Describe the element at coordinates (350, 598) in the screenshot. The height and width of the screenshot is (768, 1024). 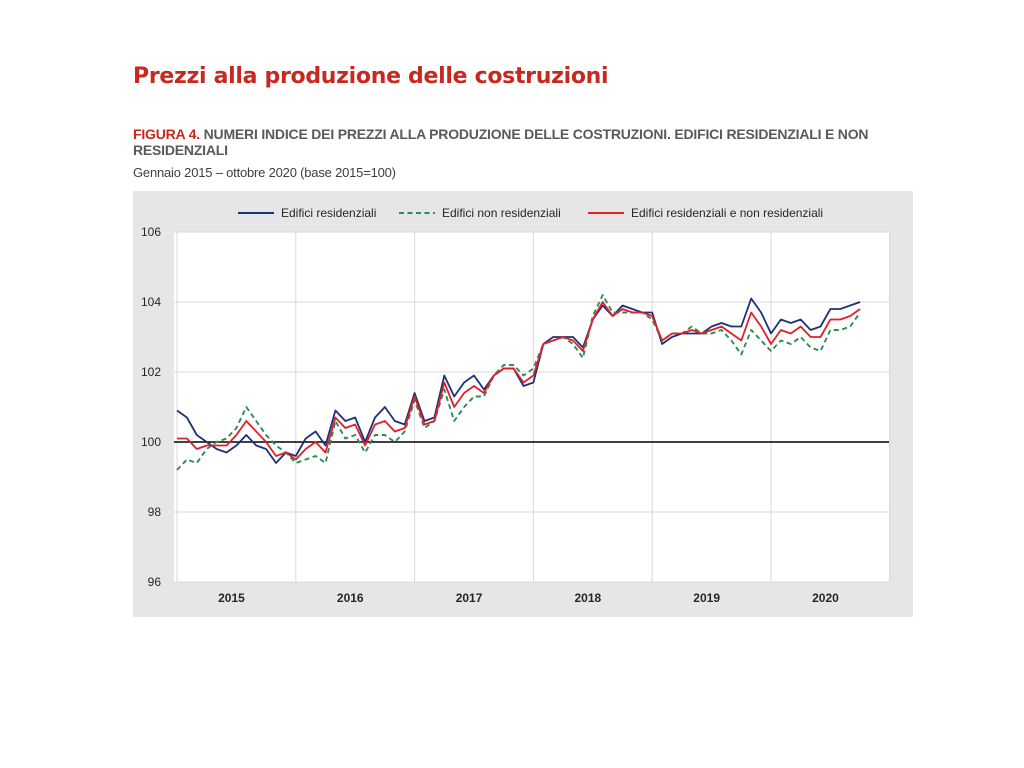
I see `x-tick-label: 2016` at that location.